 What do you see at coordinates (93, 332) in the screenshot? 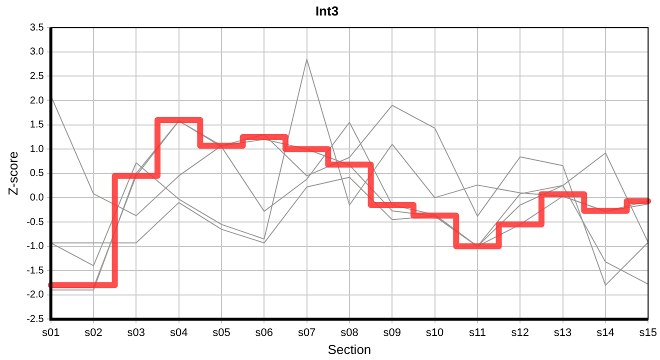
I see `x-tick-label: s02` at bounding box center [93, 332].